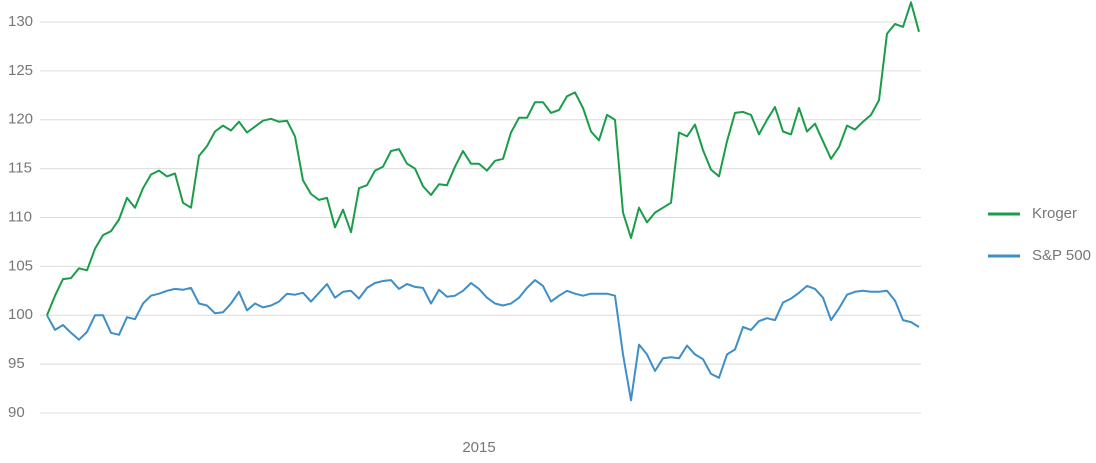 The image size is (1096, 463). I want to click on y-tick-label: 95, so click(16, 363).